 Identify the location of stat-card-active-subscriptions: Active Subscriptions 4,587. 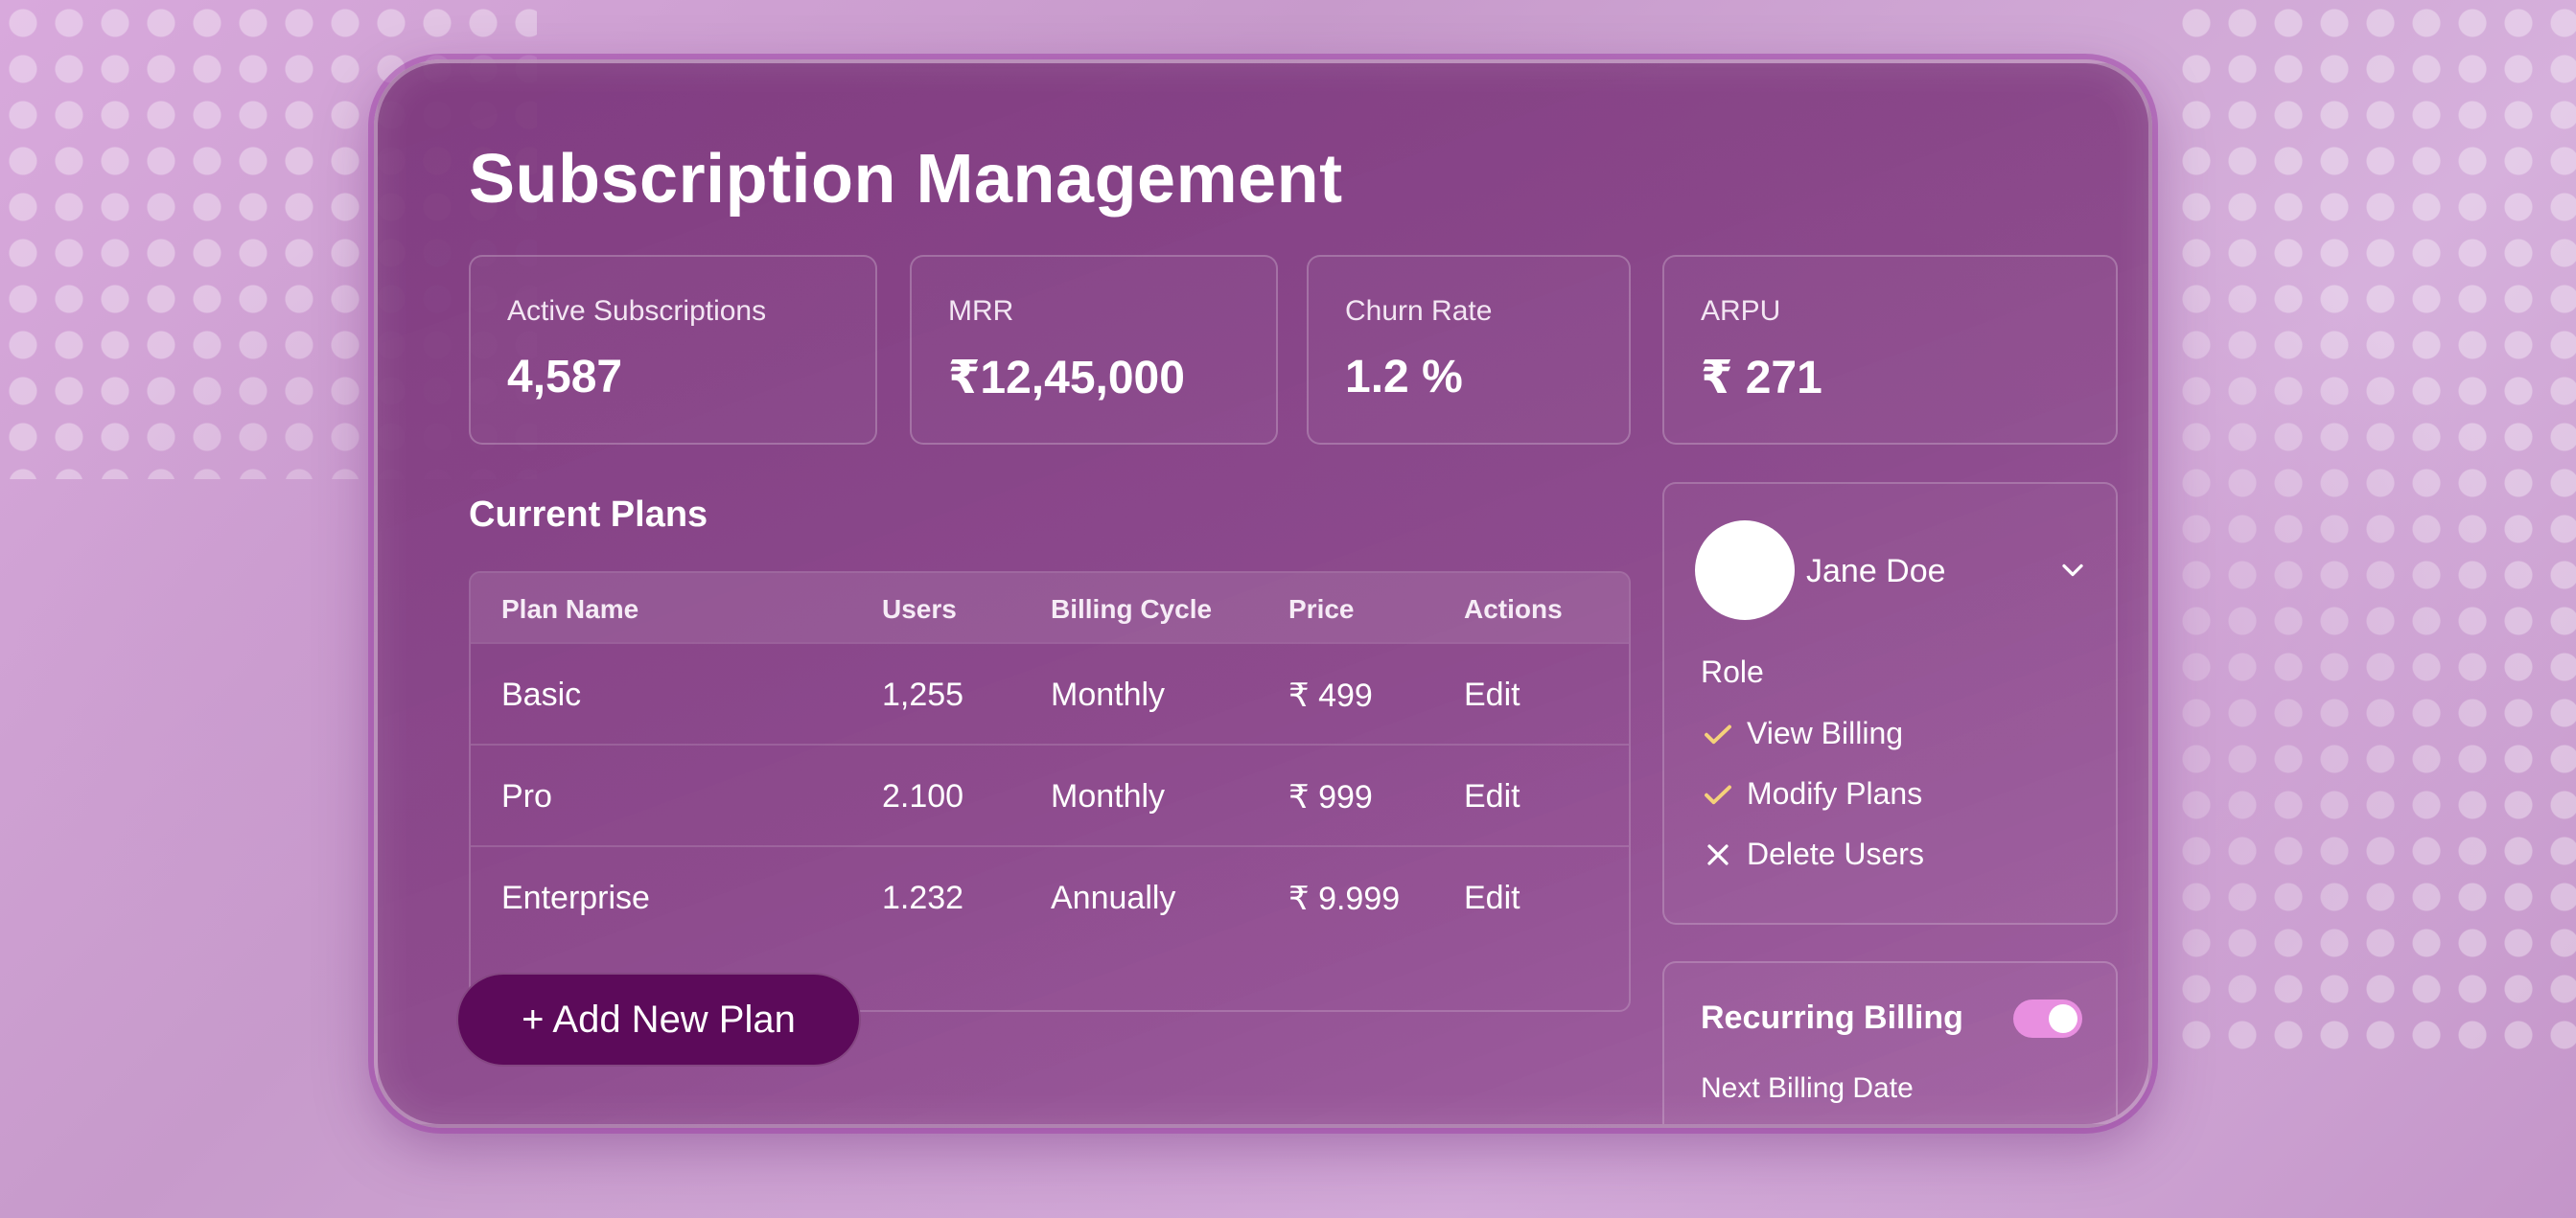
(673, 350).